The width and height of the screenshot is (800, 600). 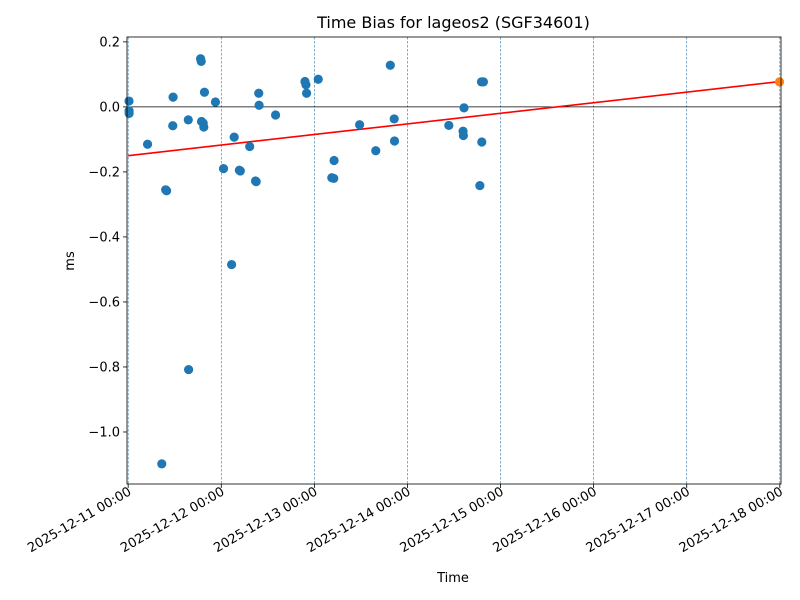 I want to click on x-tick-label: 2025-12-15 00:00, so click(x=452, y=520).